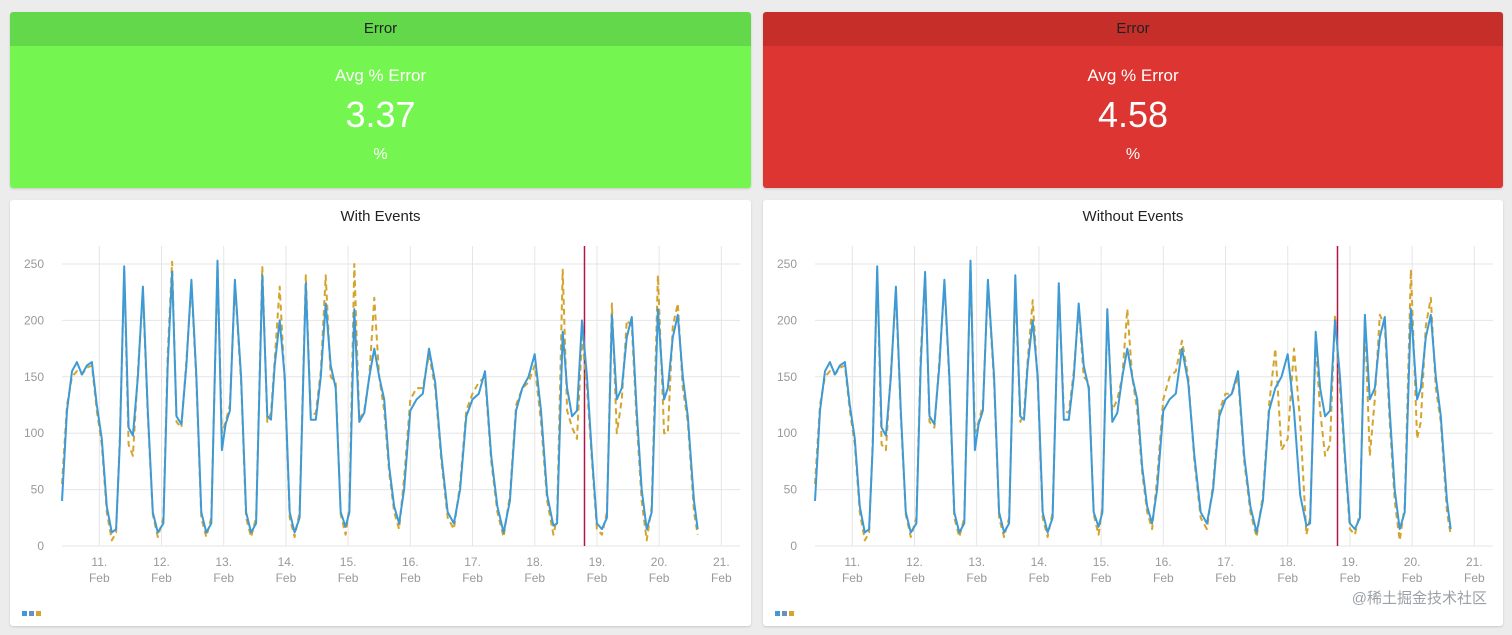 The height and width of the screenshot is (635, 1512). I want to click on watermark: @稀土掘金技术社区, so click(1419, 598).